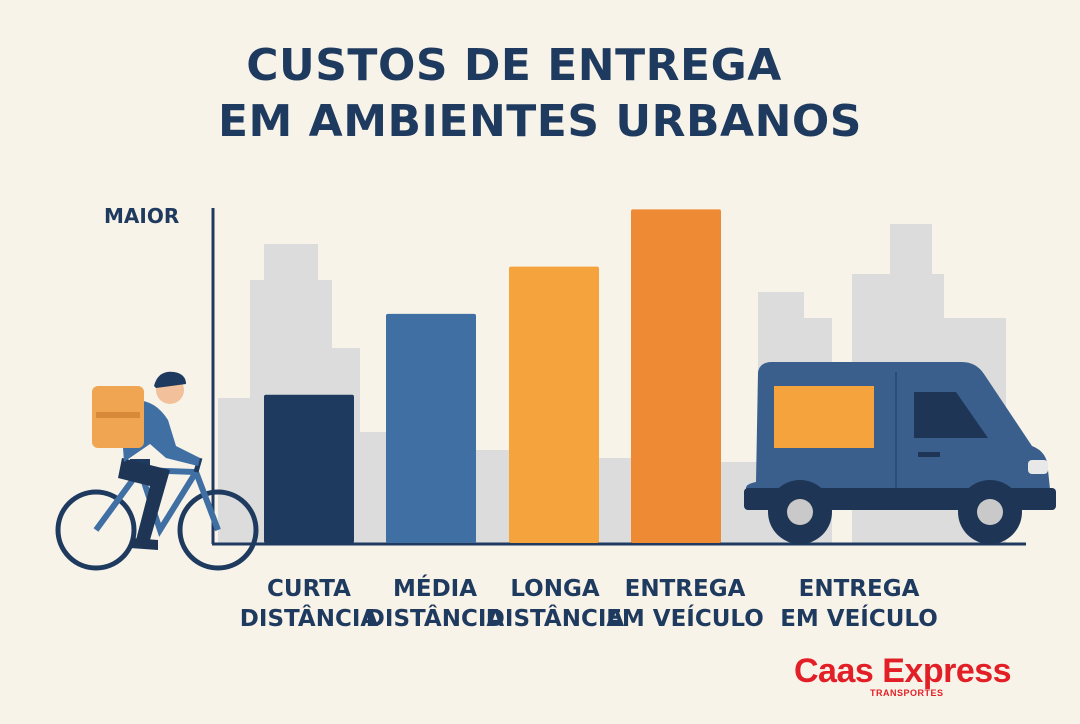 Image resolution: width=1080 pixels, height=724 pixels. I want to click on brand-logo-name: Caas Express, so click(903, 671).